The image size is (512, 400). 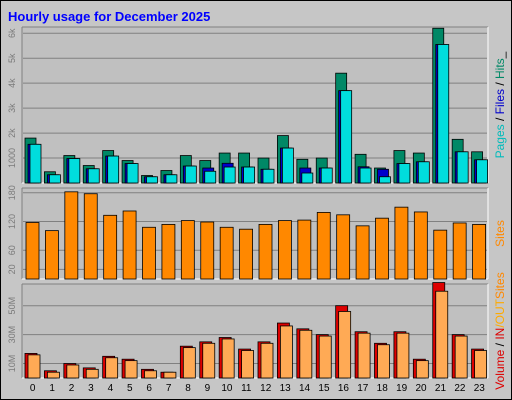 I want to click on hour-label: 22, so click(x=460, y=388).